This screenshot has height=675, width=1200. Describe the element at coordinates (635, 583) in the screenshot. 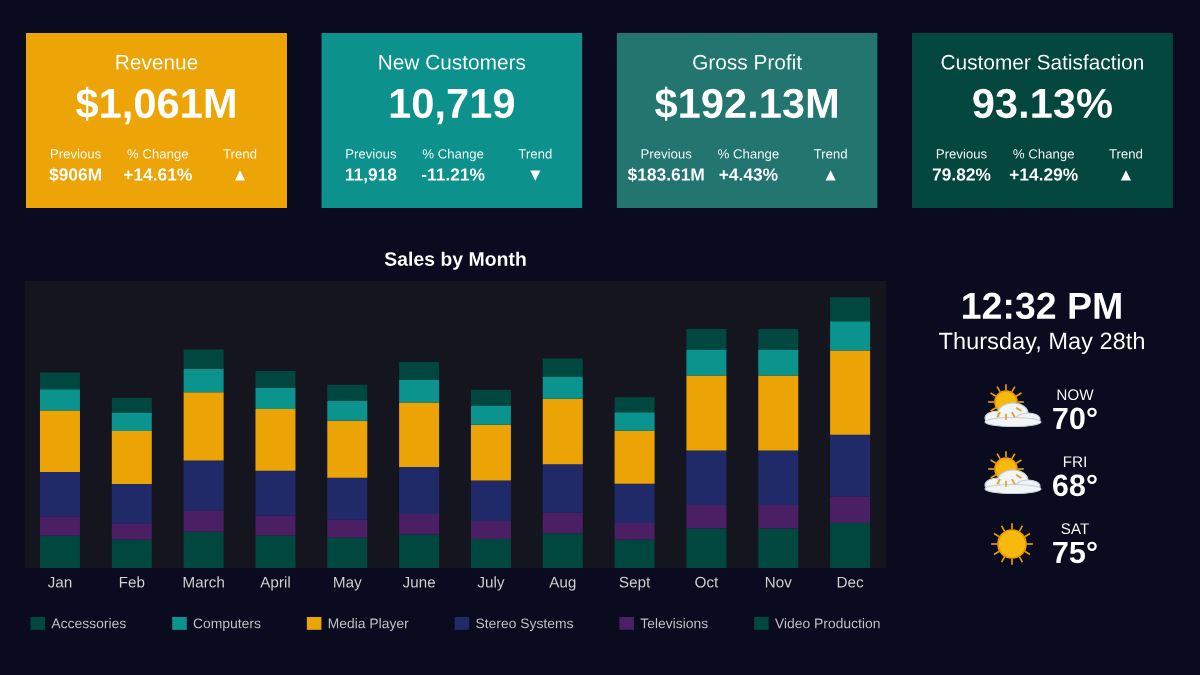

I see `x-tick-label: Sept` at that location.